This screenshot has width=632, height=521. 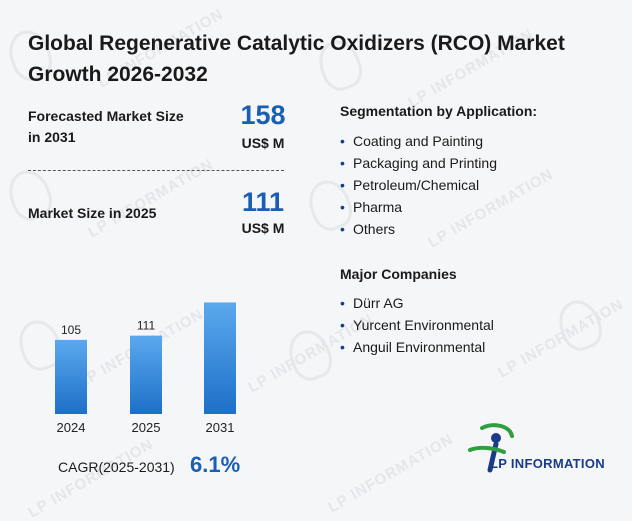 I want to click on x-tick-label: 2024, so click(x=71, y=427).